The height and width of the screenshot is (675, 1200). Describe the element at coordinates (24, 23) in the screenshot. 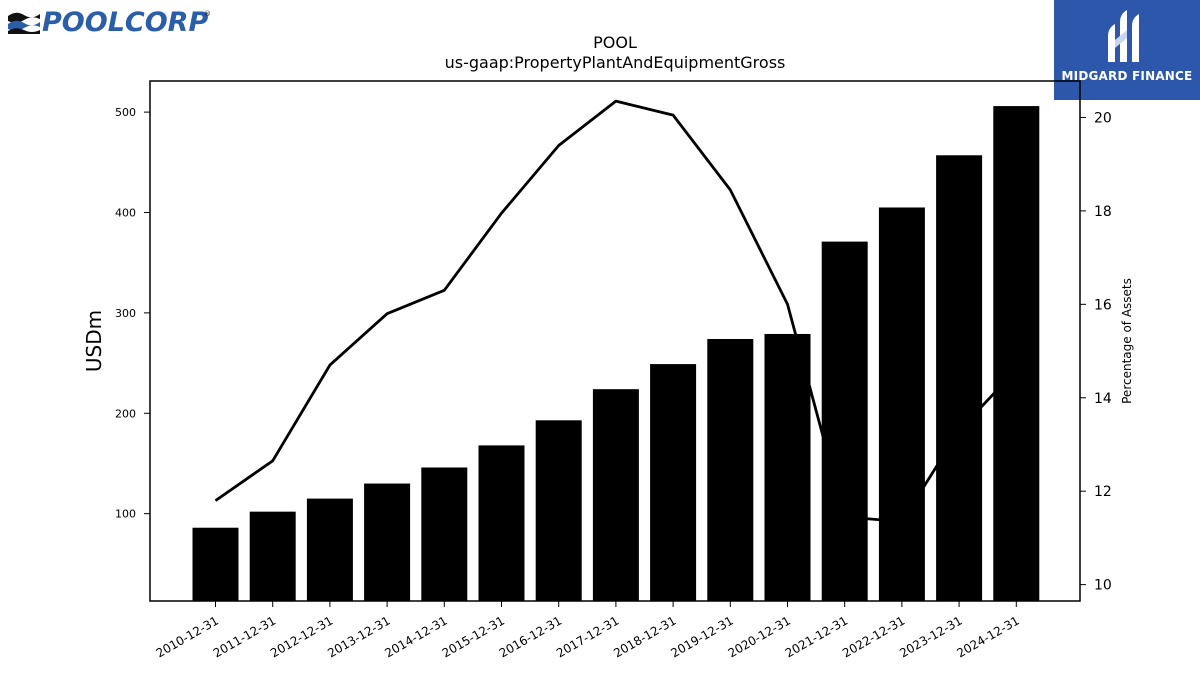

I see `wave-icon` at that location.